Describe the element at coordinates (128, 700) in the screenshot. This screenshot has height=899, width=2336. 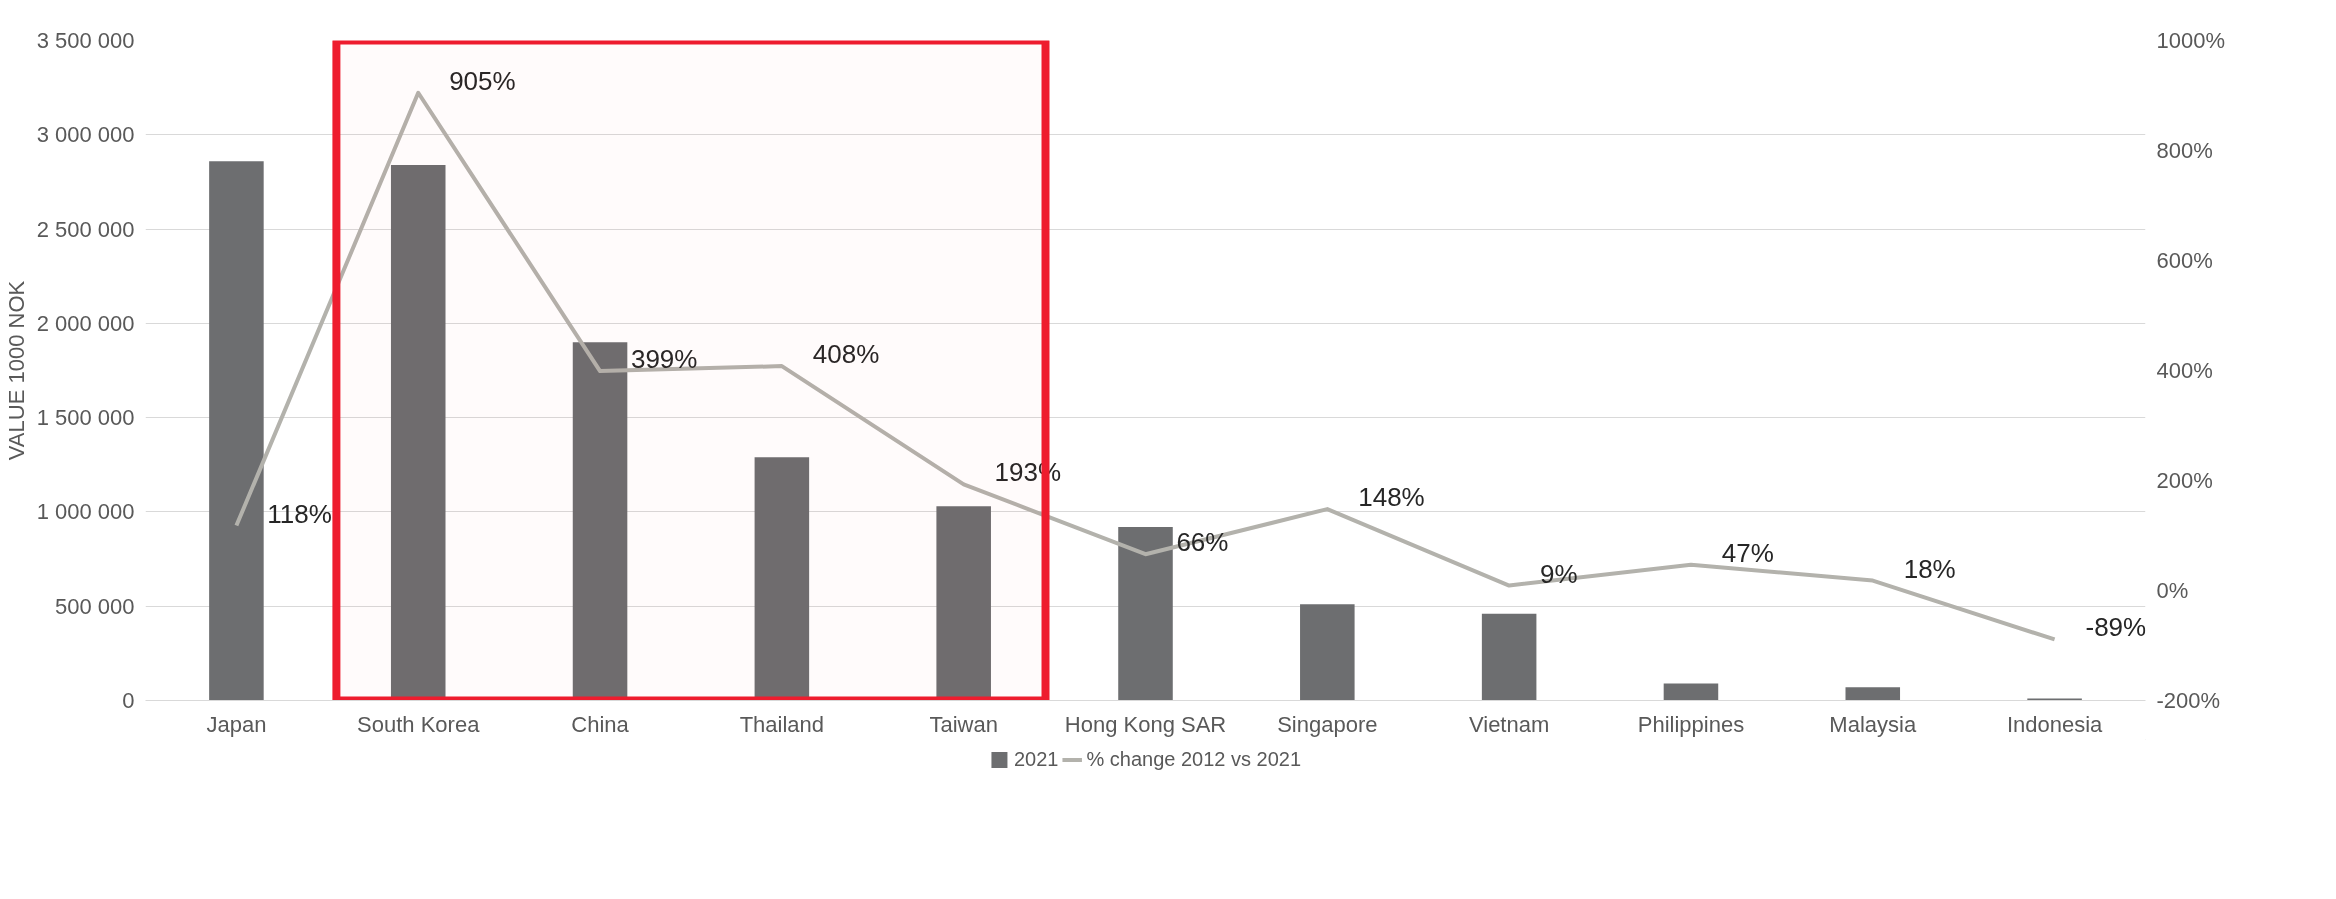
I see `y-tick-label: 0` at that location.